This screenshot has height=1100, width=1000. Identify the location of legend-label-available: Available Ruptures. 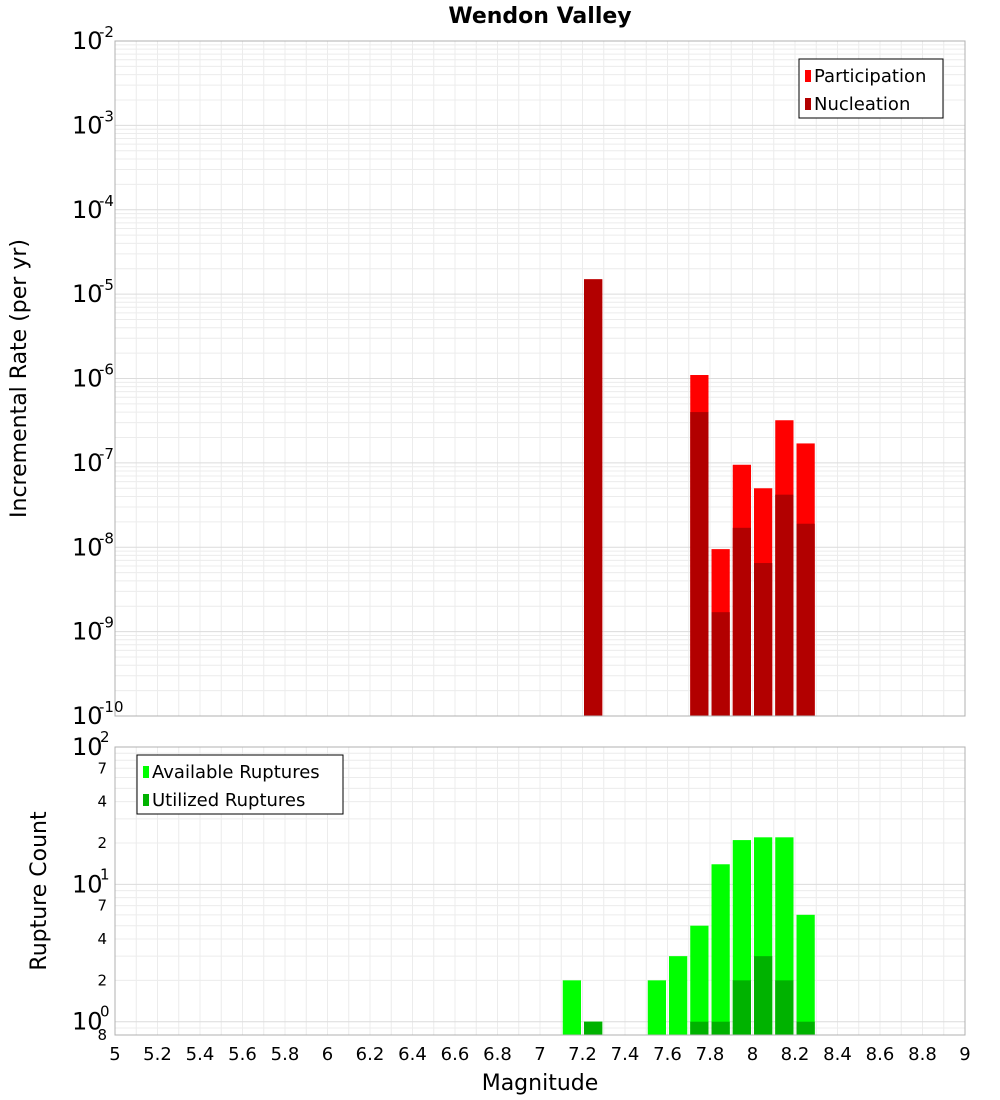
(236, 772).